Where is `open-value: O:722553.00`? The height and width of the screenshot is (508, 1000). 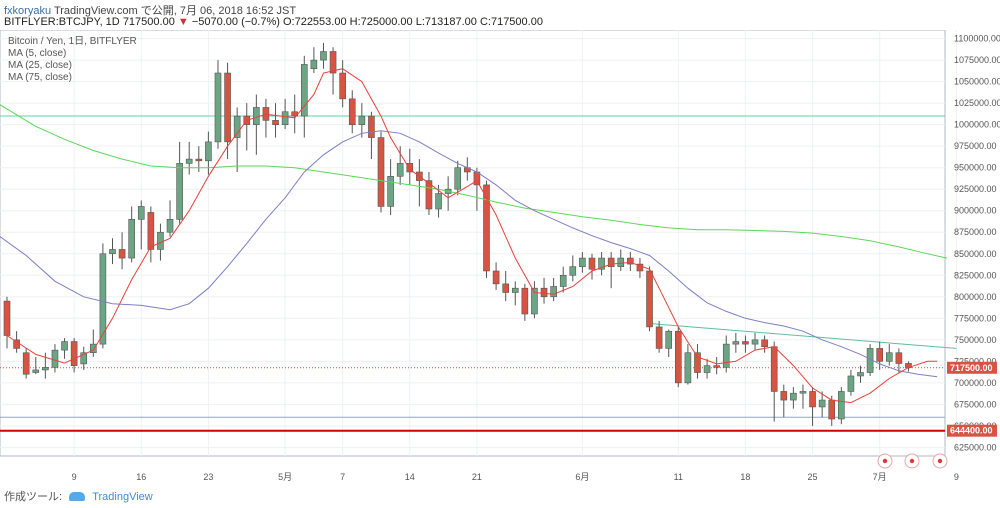 open-value: O:722553.00 is located at coordinates (314, 22).